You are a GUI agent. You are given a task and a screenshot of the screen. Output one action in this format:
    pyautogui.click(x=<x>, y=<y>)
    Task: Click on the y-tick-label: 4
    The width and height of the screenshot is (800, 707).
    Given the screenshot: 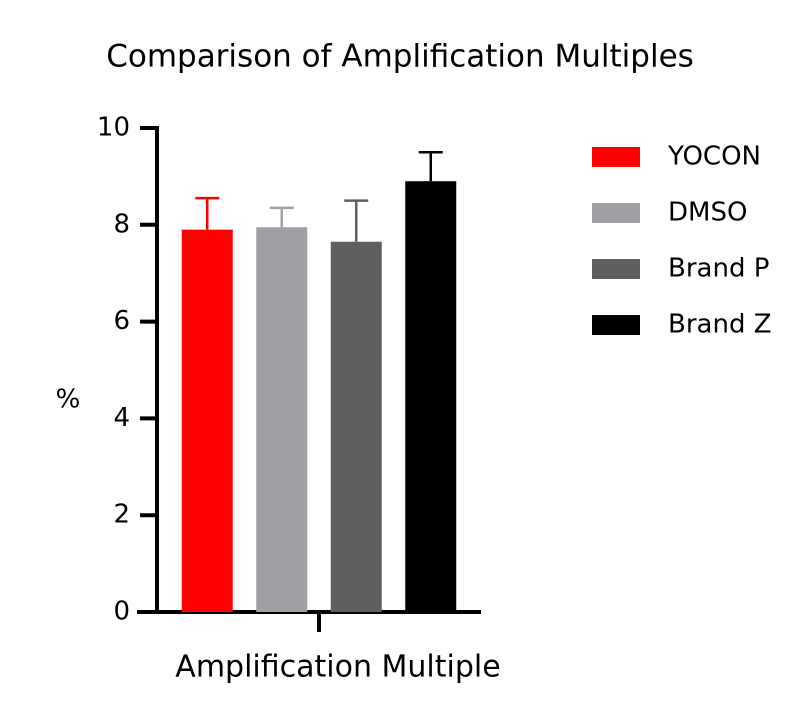 What is the action you would take?
    pyautogui.click(x=121, y=418)
    